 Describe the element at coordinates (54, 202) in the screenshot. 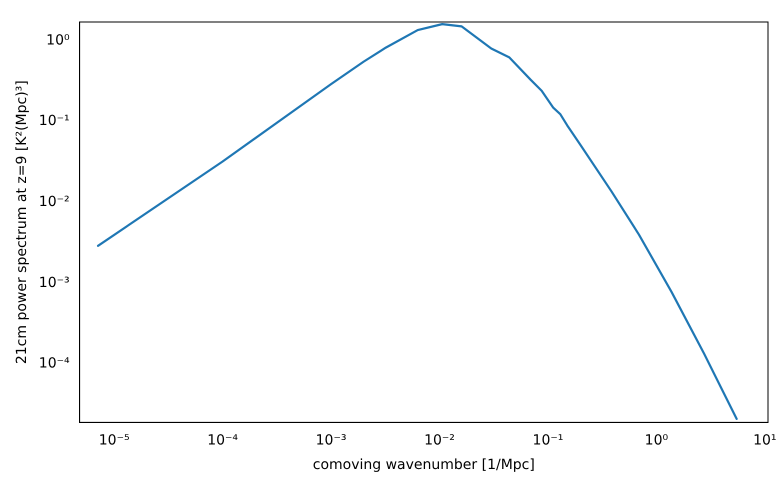

I see `y-tick-label: 10⁻²` at that location.